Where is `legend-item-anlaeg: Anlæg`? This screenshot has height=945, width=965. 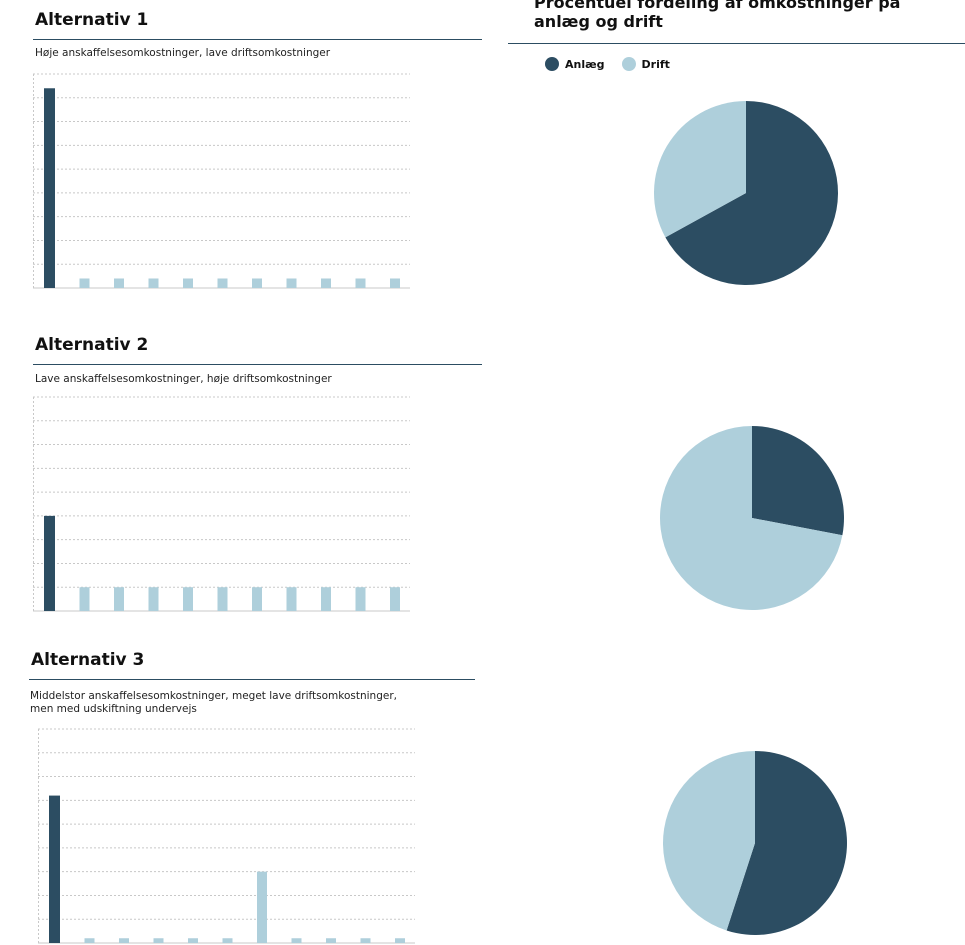 legend-item-anlaeg: Anlæg is located at coordinates (575, 64).